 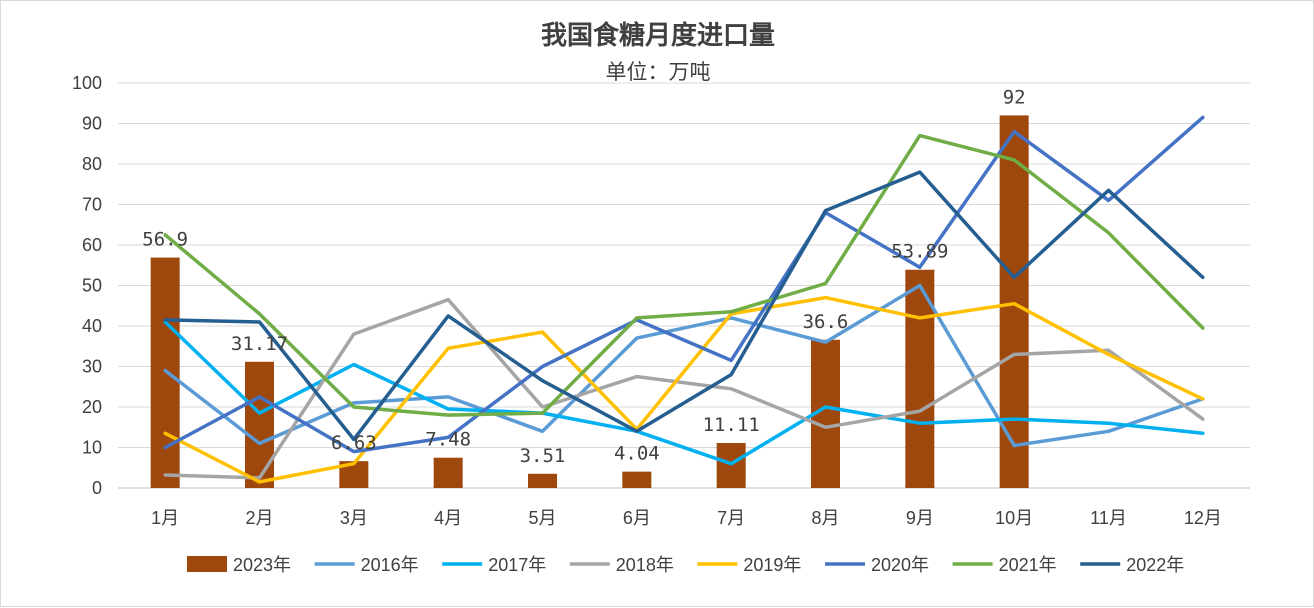 I want to click on y-tick-label: 50, so click(x=92, y=286).